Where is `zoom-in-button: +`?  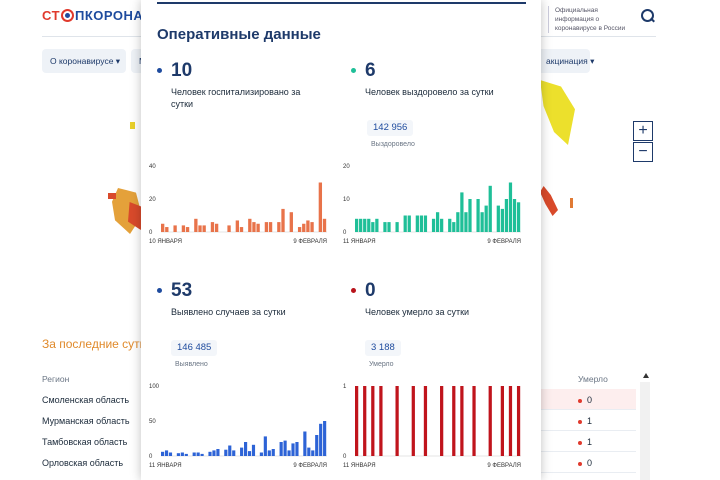
zoom-in-button: + is located at coordinates (643, 131).